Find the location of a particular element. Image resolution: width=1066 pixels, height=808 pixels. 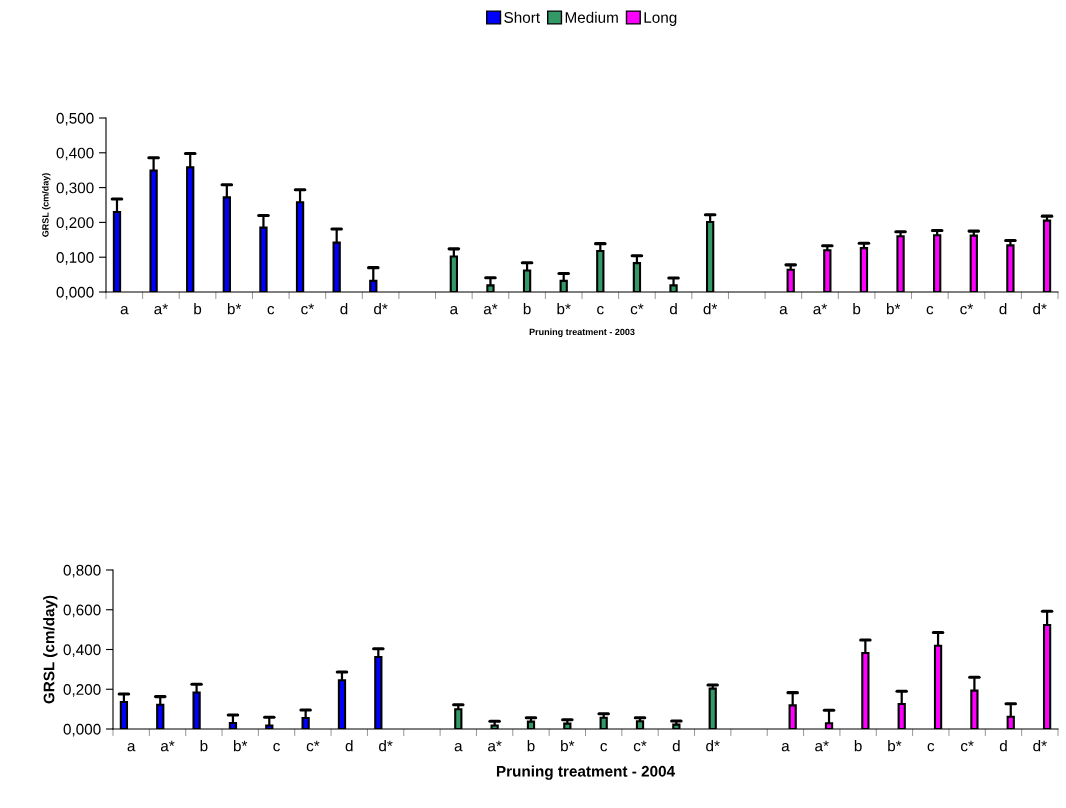

x-axis-title: Pruning treatment - 2003 is located at coordinates (582, 332).